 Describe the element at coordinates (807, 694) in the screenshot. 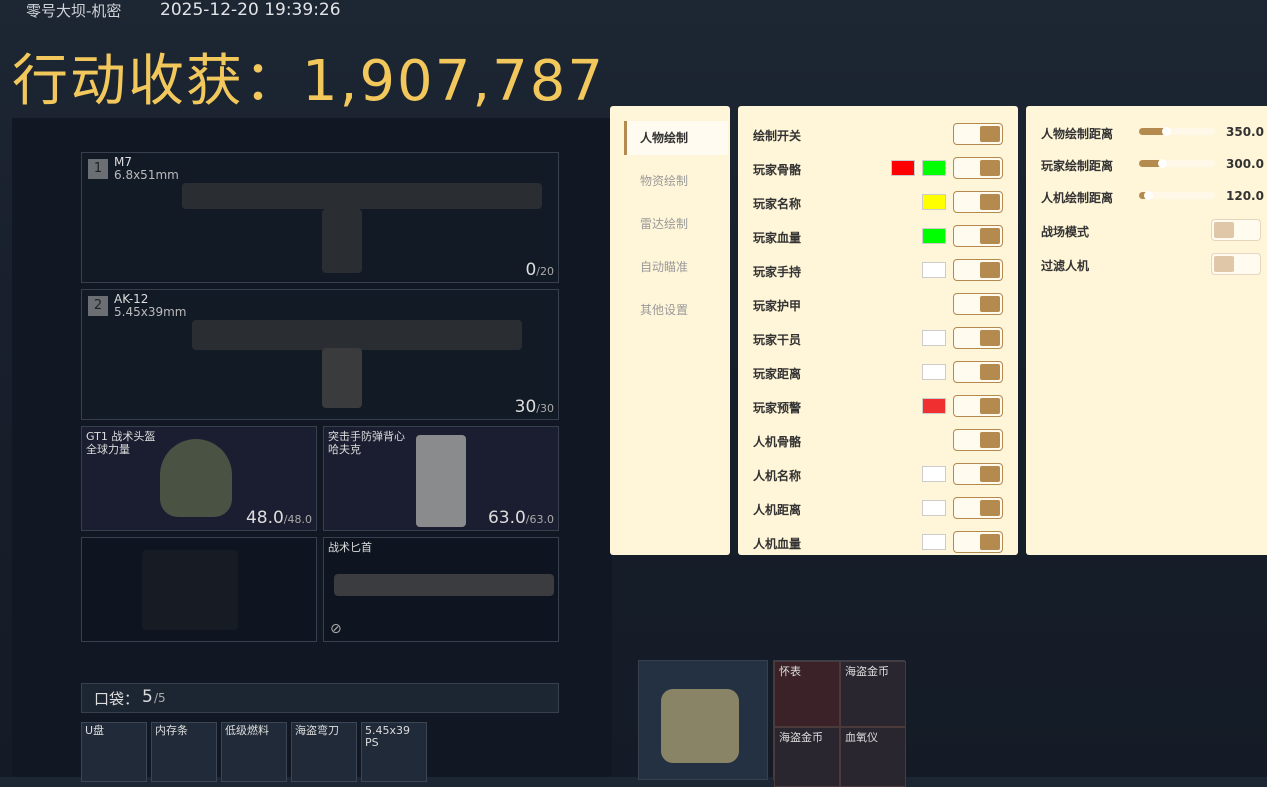

I see `container-item: 怀表` at that location.